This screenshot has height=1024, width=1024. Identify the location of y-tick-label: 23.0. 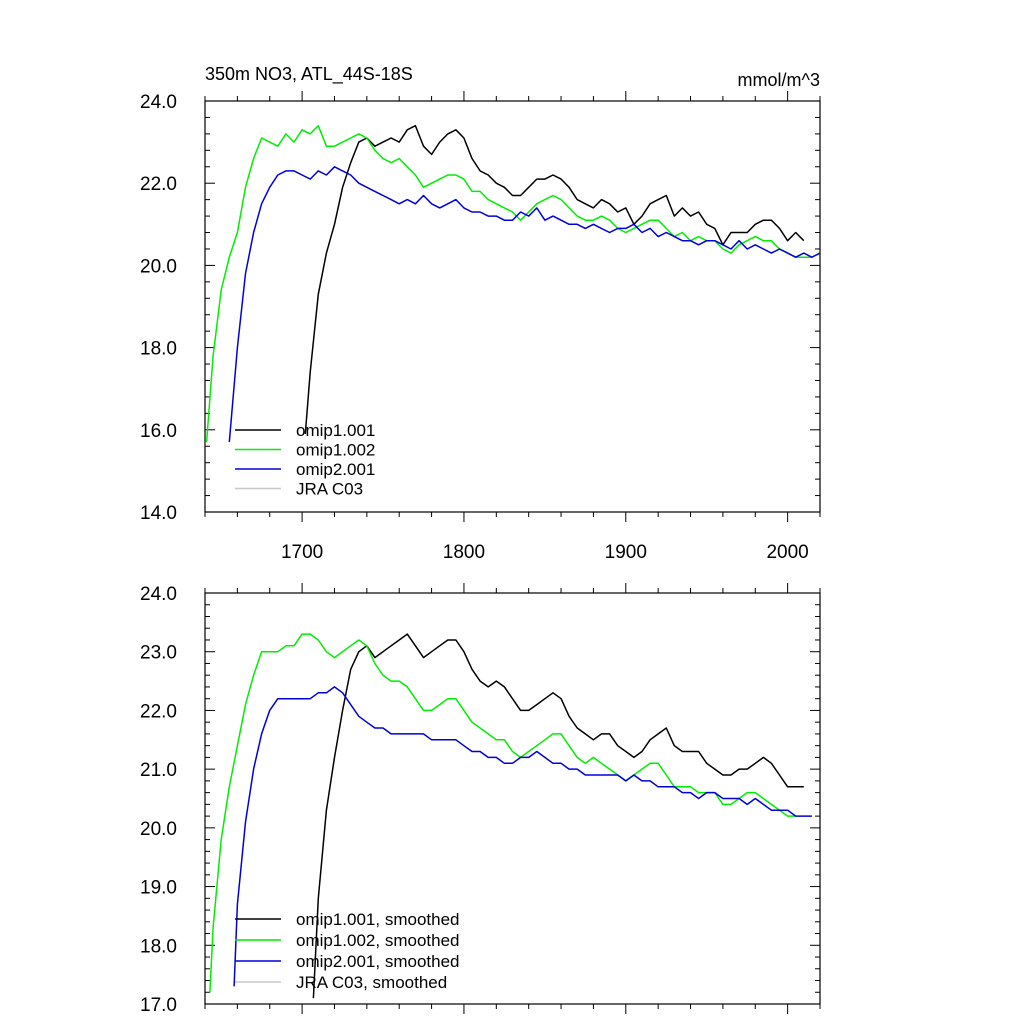
(158, 653).